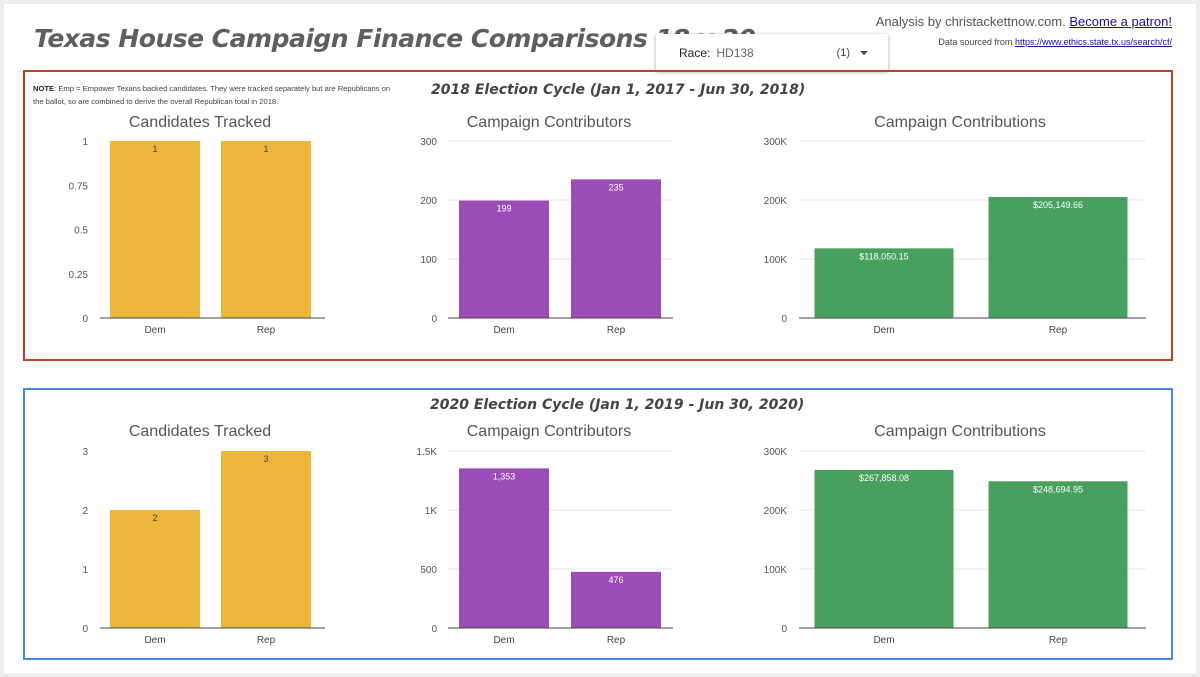 This screenshot has height=677, width=1200. What do you see at coordinates (431, 511) in the screenshot?
I see `y-tick-label: 1K` at bounding box center [431, 511].